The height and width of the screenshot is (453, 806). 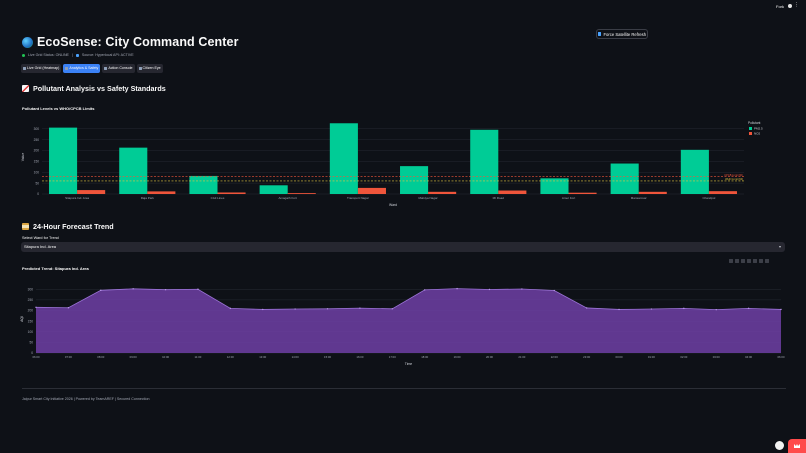 I want to click on legend-entry: NO2, so click(x=757, y=134).